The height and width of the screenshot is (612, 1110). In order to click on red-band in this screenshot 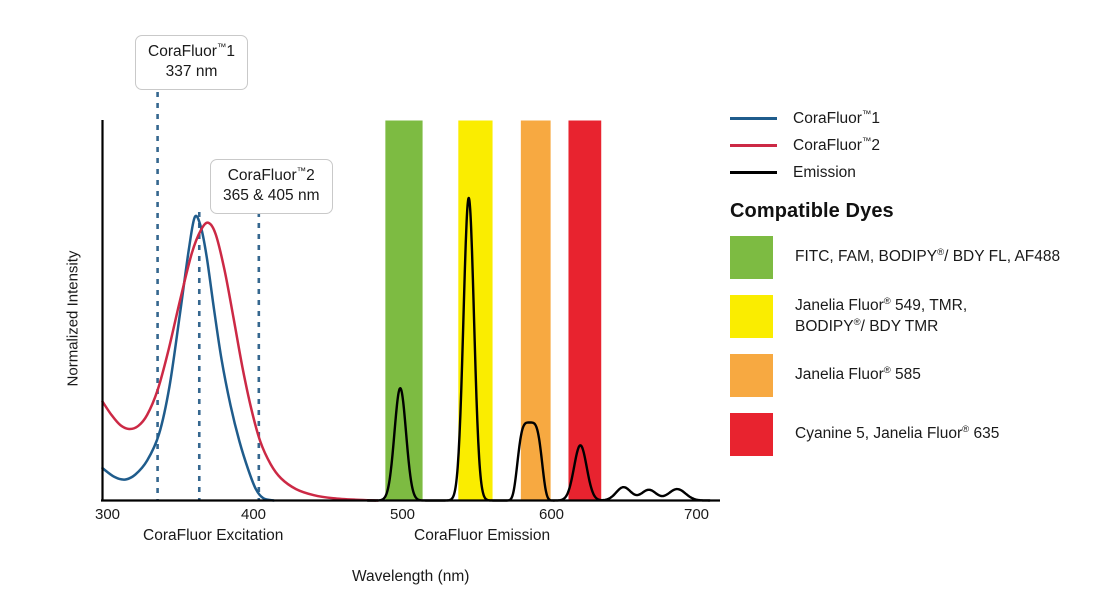, I will do `click(585, 310)`.